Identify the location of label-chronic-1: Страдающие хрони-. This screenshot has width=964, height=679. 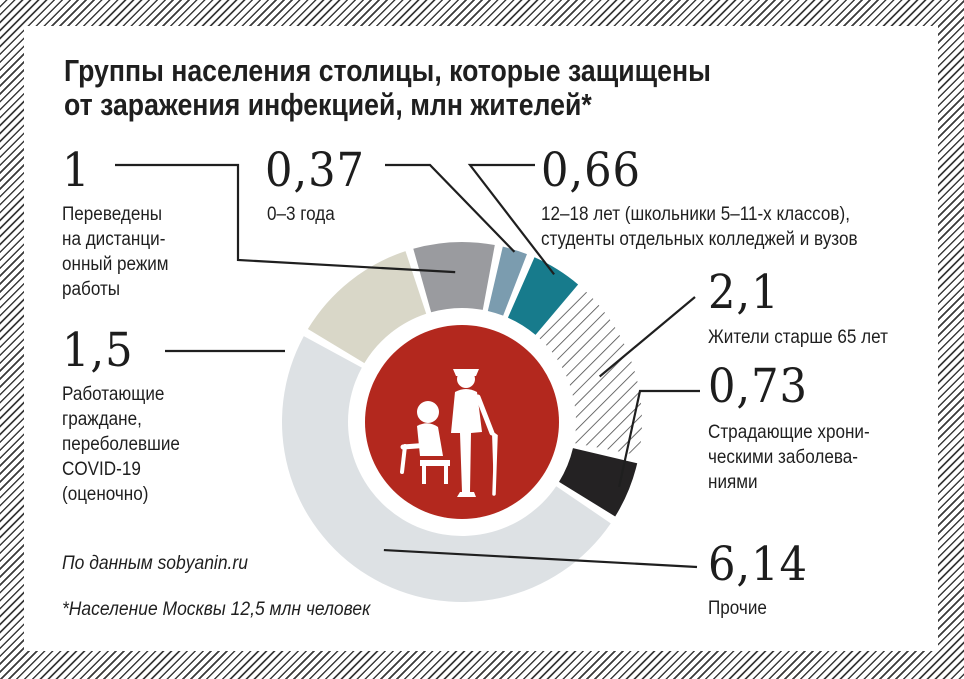
(789, 432).